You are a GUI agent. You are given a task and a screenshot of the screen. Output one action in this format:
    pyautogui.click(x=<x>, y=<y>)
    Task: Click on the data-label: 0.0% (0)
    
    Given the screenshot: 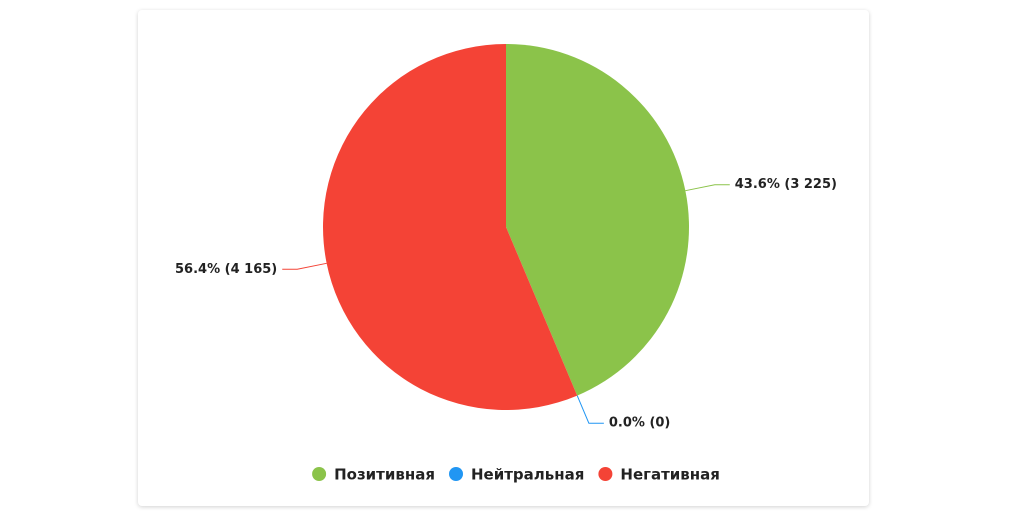 What is the action you would take?
    pyautogui.click(x=640, y=423)
    